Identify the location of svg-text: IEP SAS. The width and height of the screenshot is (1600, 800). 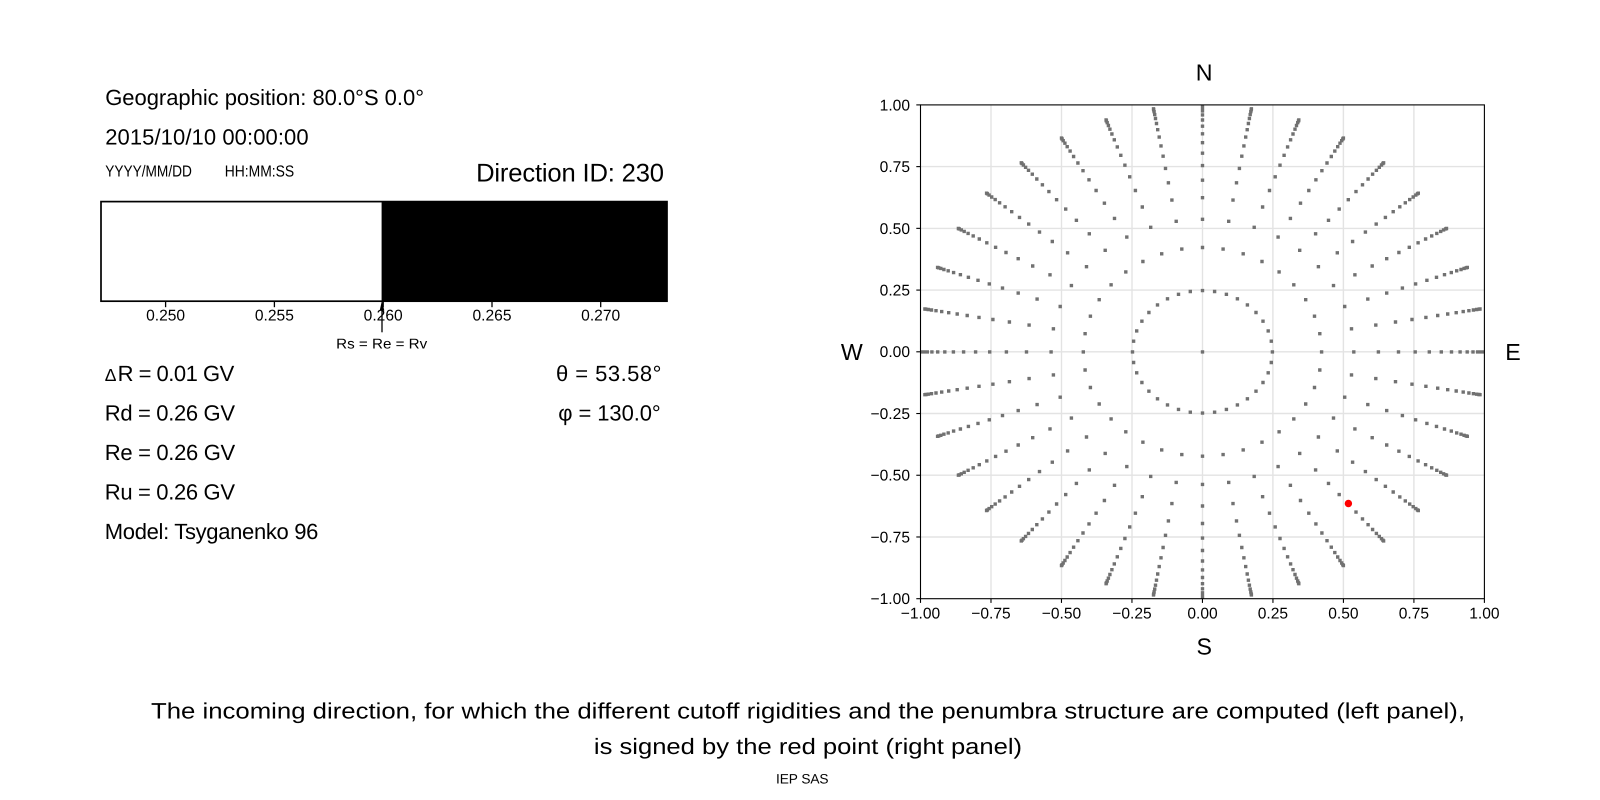
(802, 779).